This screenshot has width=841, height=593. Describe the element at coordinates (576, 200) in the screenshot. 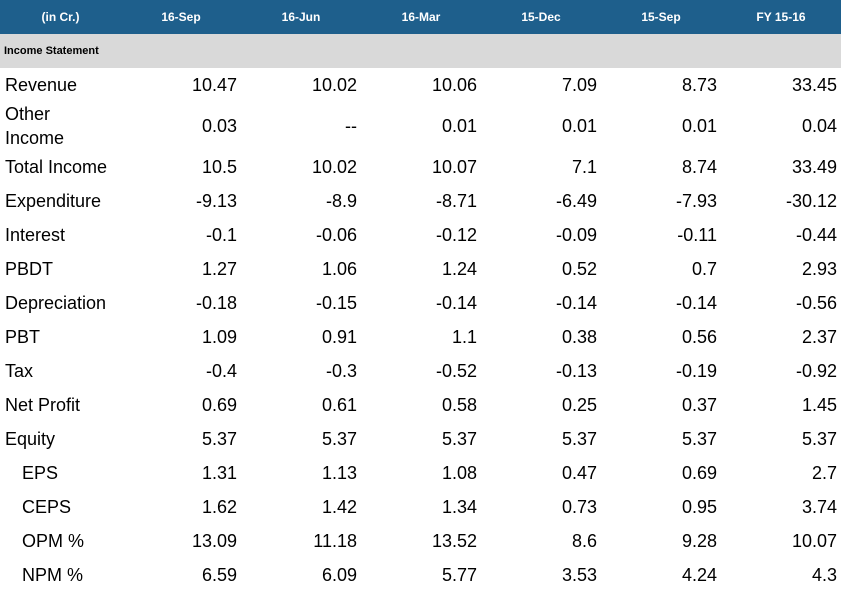

I see `row-value: -6.49` at that location.